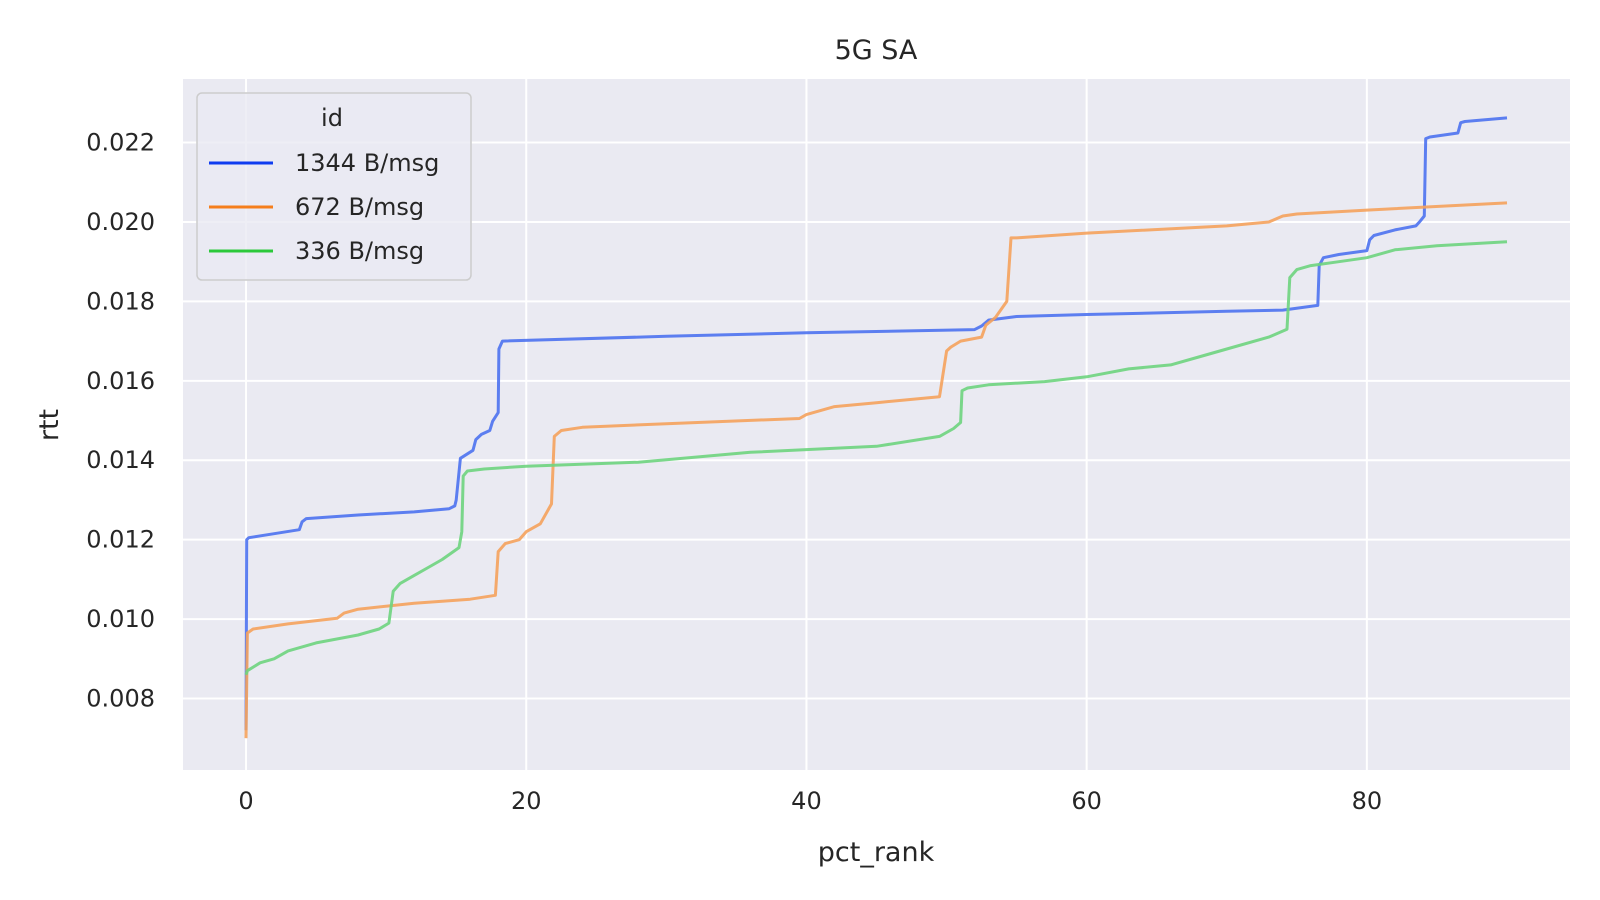  I want to click on legend-label-1: 1344 B/msg, so click(367, 163).